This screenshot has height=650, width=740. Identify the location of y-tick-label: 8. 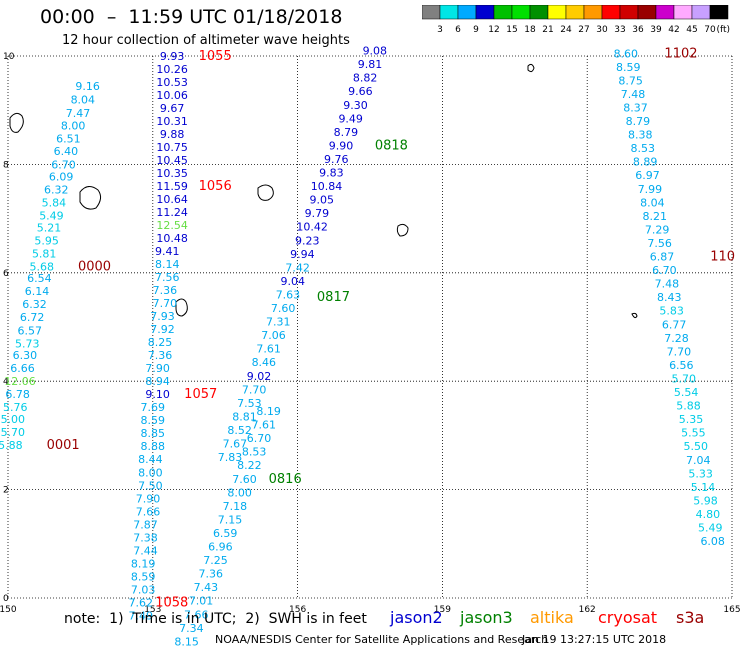
(6, 165).